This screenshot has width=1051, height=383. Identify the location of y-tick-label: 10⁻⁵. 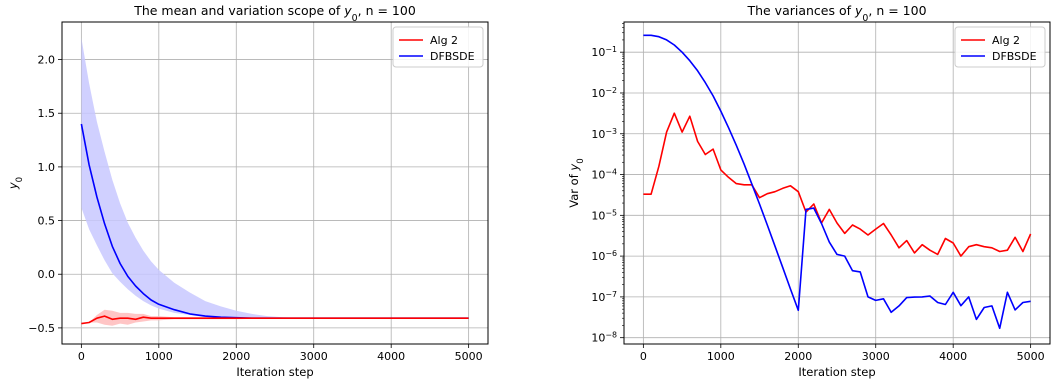
(604, 215).